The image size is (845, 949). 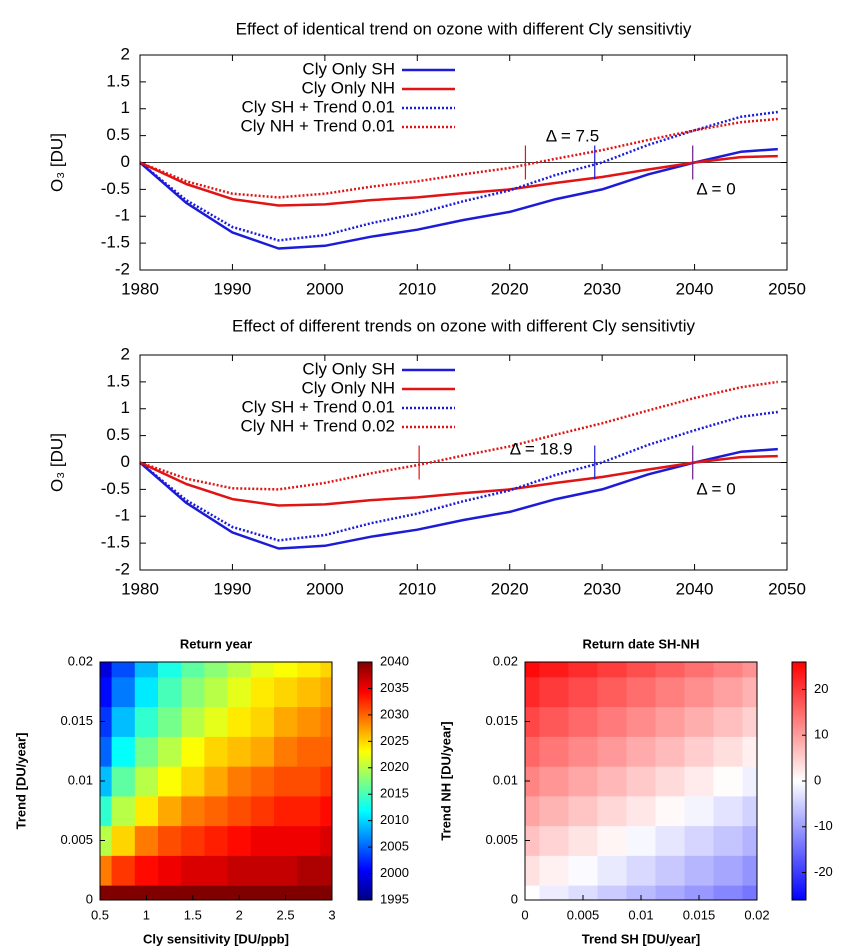 What do you see at coordinates (394, 740) in the screenshot?
I see `colorbar-tick-label: 2025` at bounding box center [394, 740].